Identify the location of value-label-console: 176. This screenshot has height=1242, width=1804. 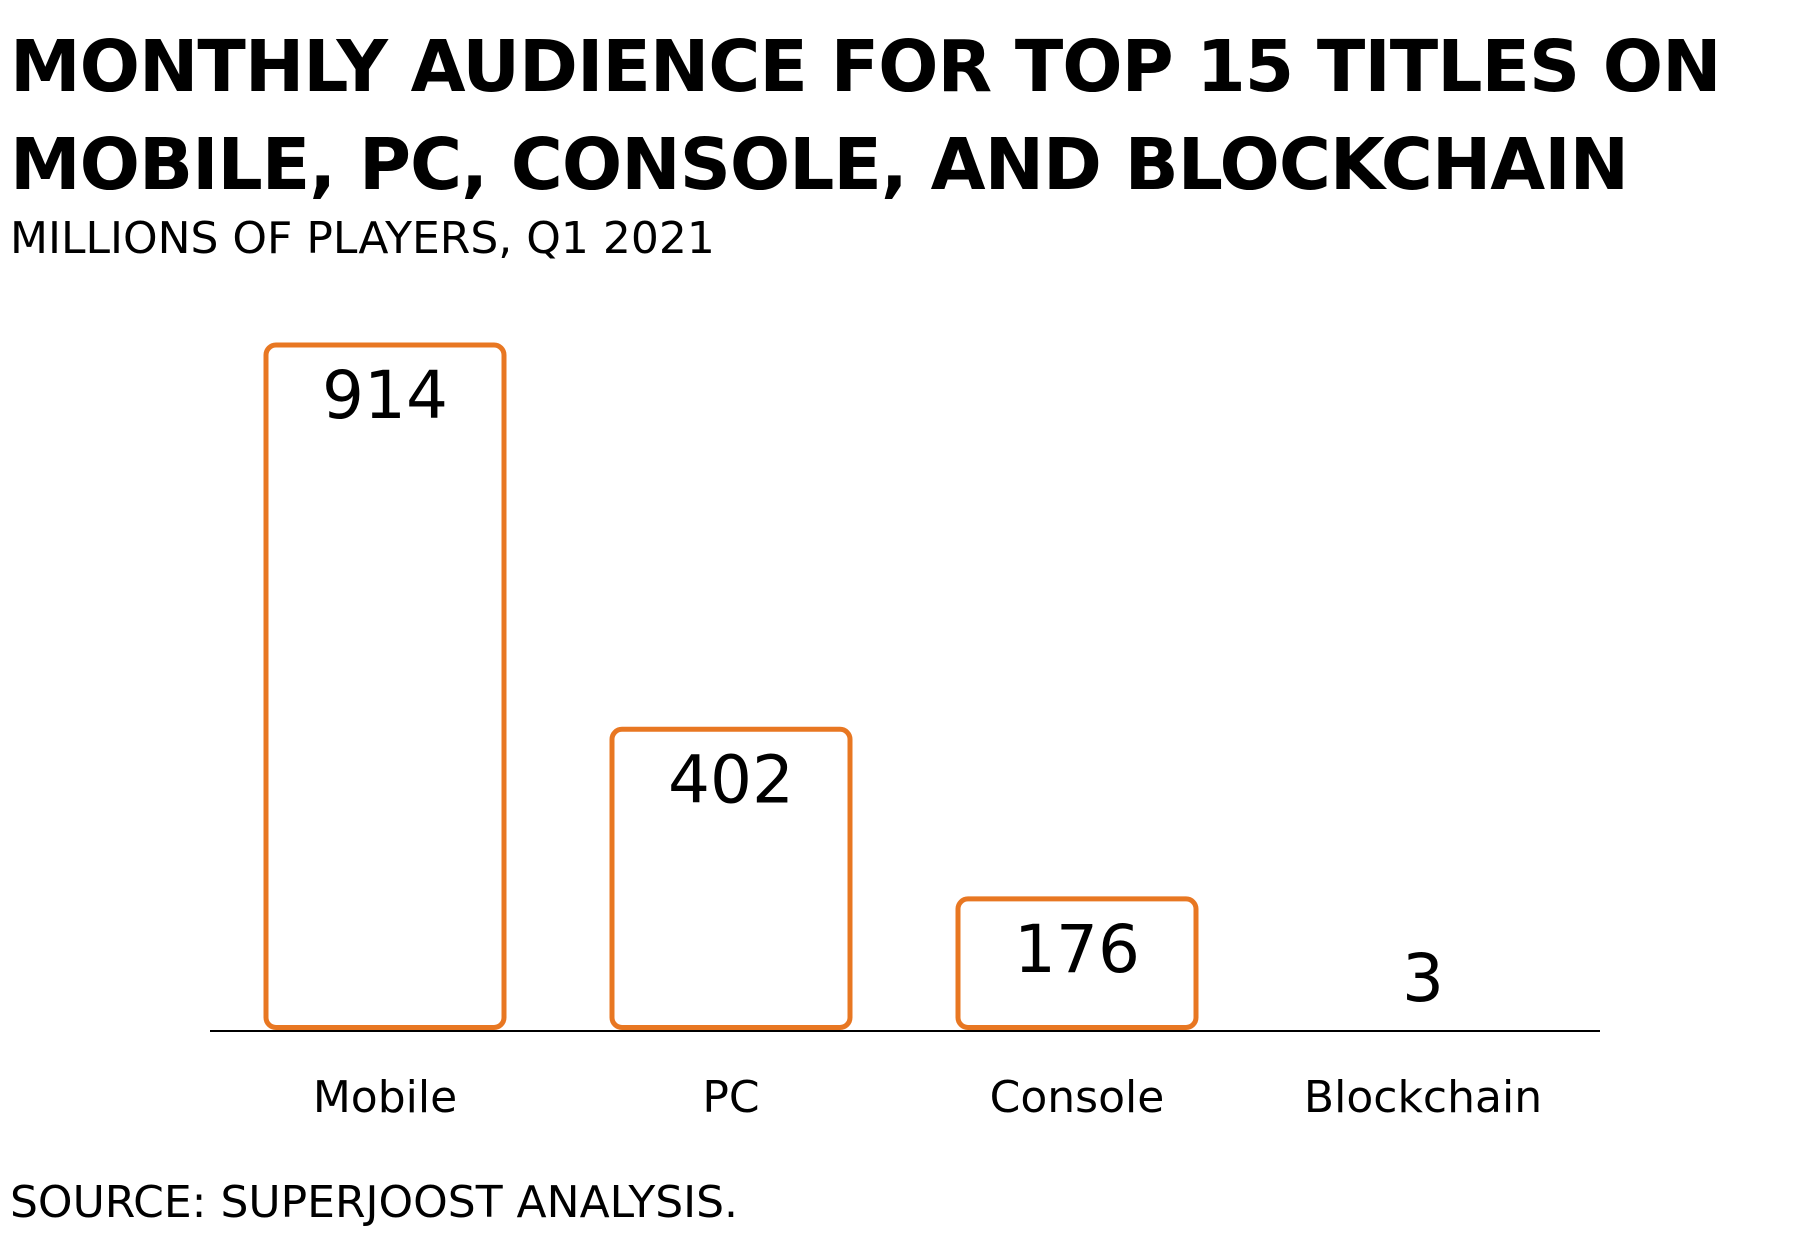
(1077, 949).